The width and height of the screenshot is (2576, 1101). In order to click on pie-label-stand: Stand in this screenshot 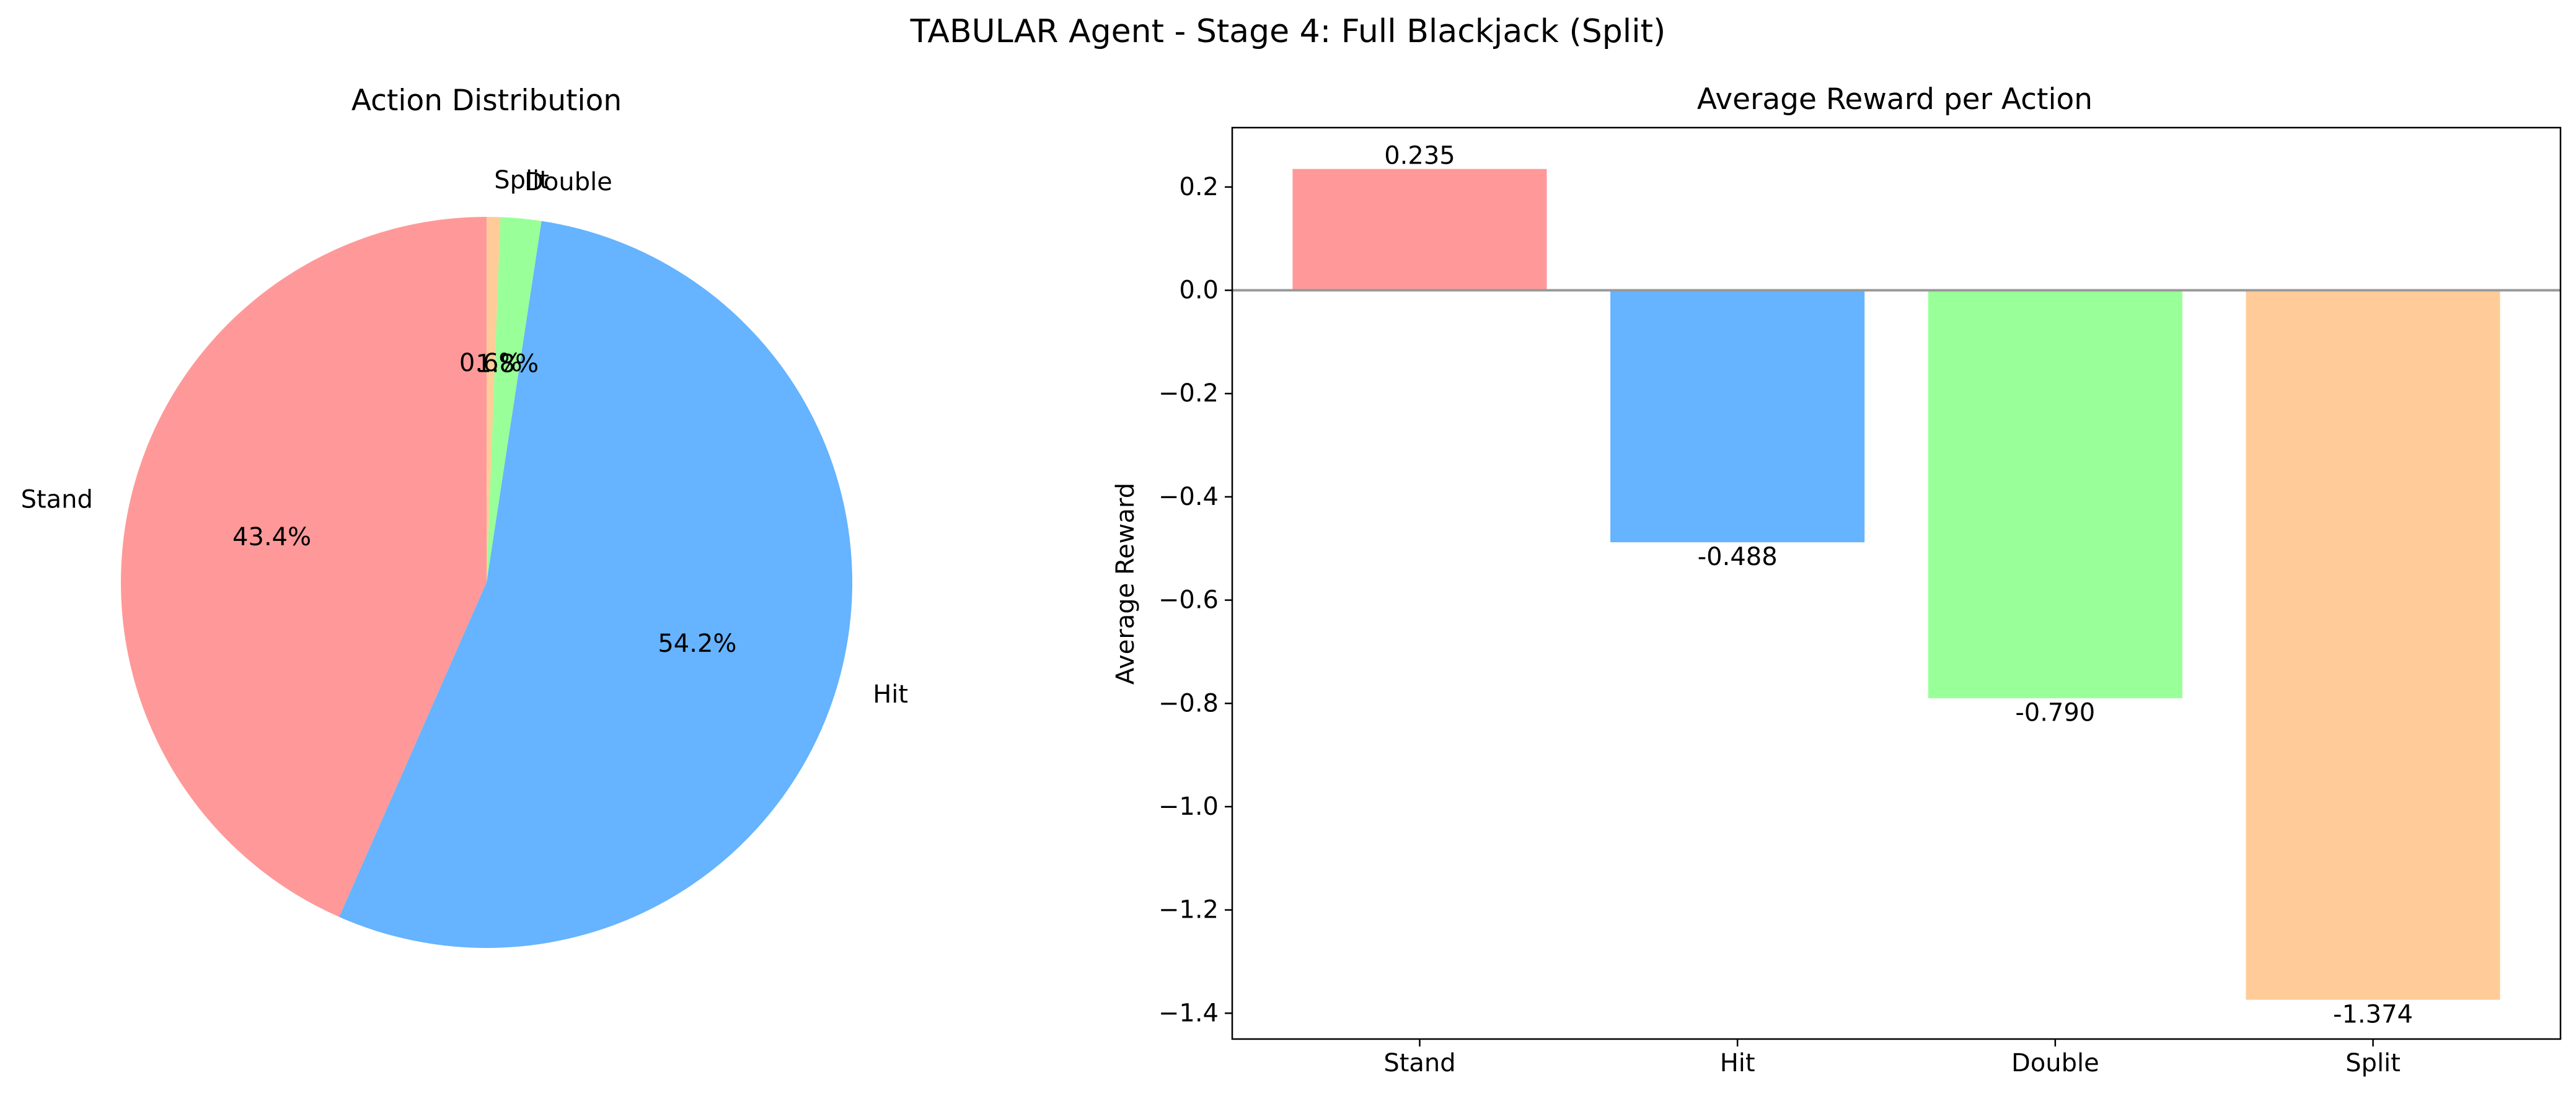, I will do `click(57, 499)`.